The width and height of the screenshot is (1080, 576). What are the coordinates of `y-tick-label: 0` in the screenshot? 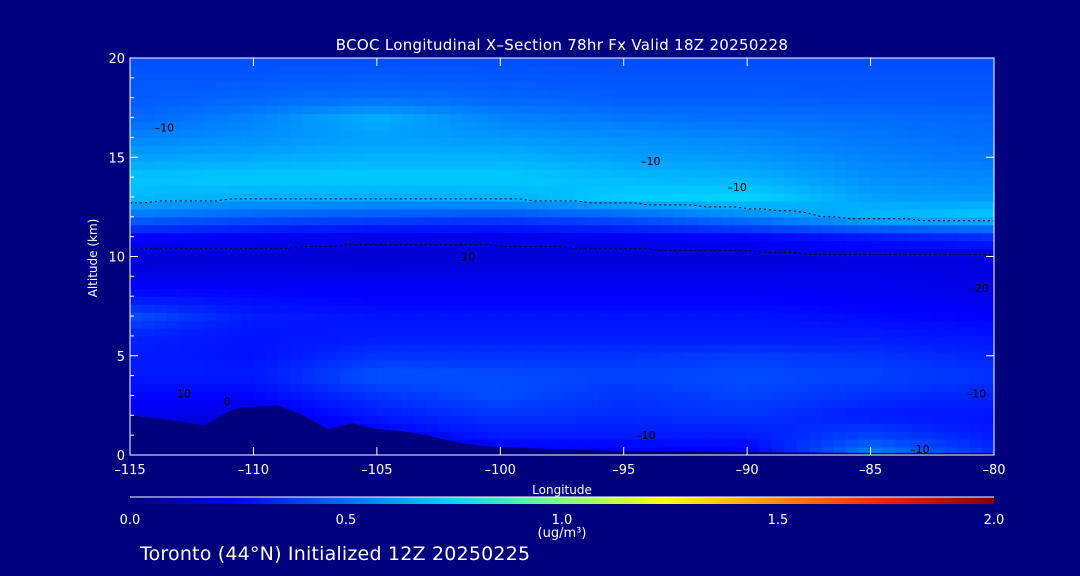 It's located at (121, 456).